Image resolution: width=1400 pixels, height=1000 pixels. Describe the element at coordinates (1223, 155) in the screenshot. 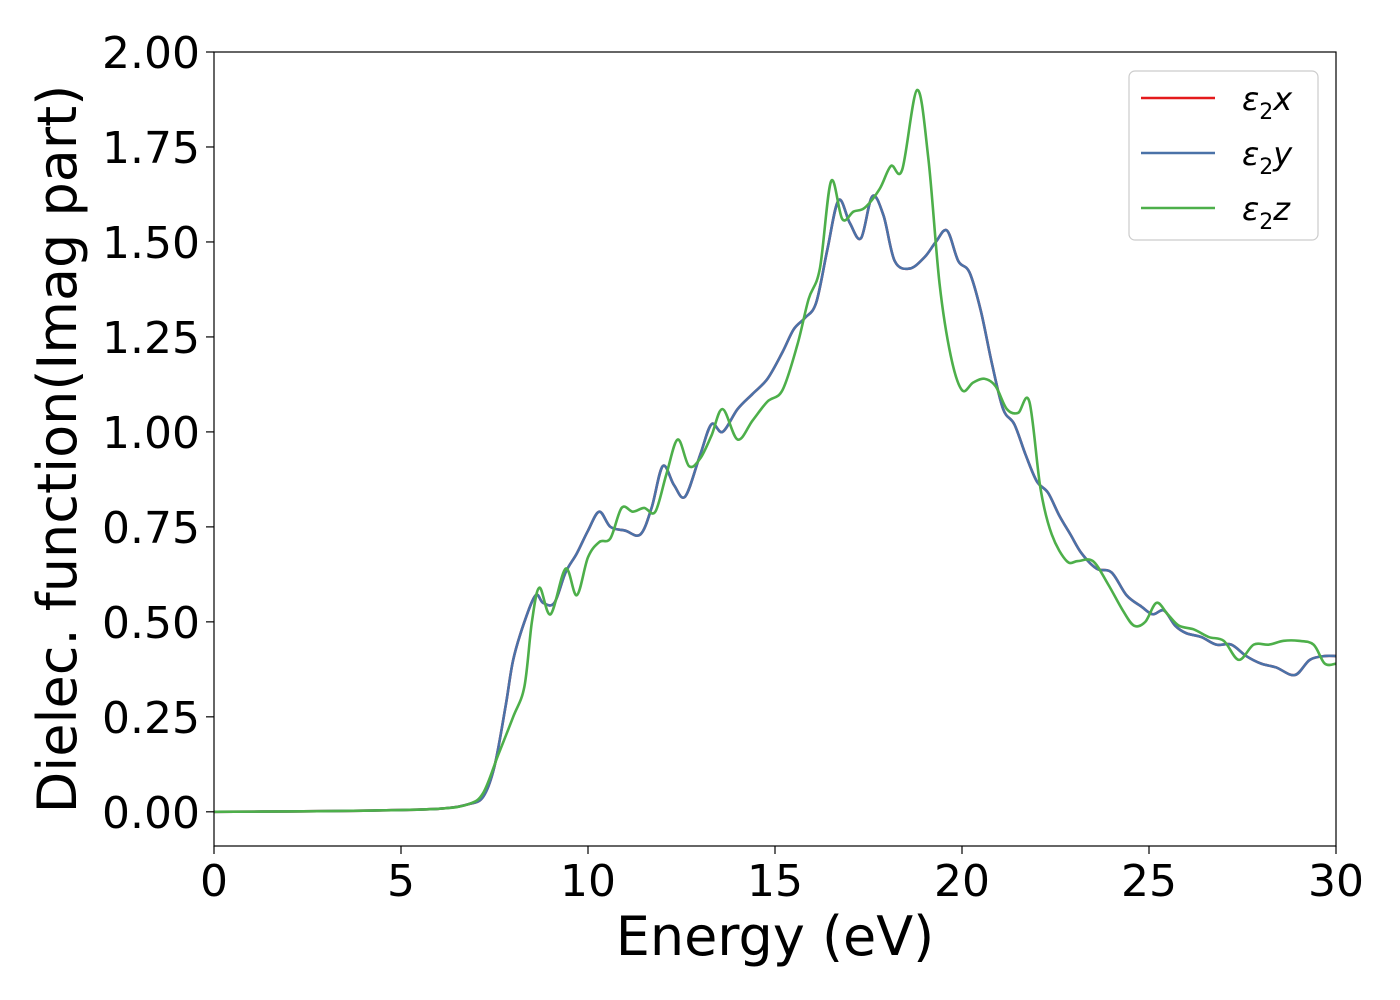

I see `legend-frame` at that location.